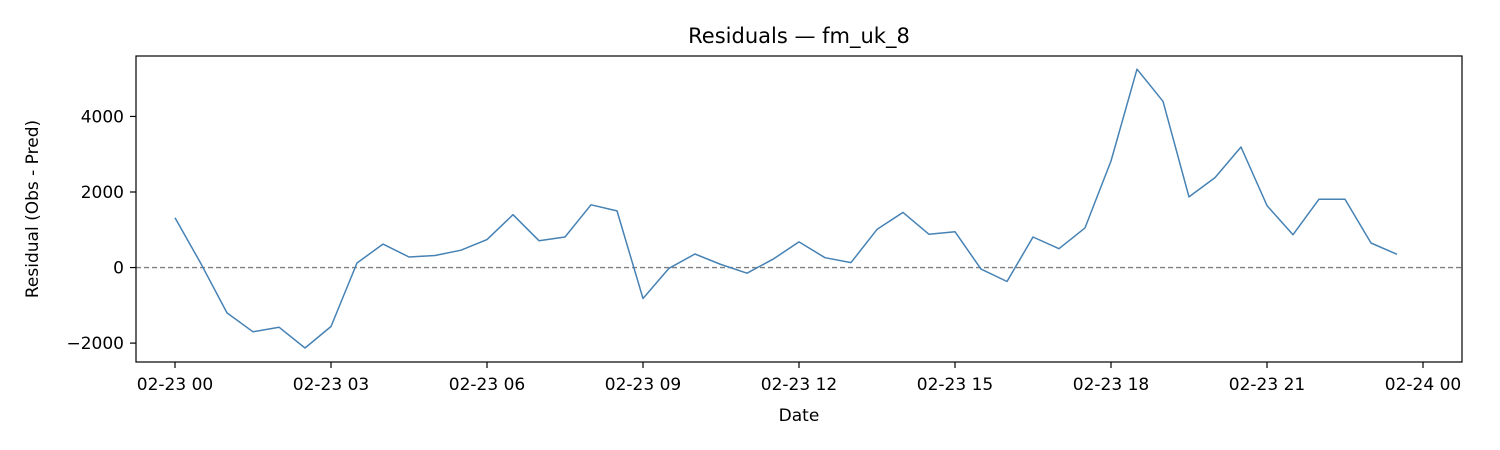 Image resolution: width=1500 pixels, height=450 pixels. Describe the element at coordinates (102, 193) in the screenshot. I see `y-tick-label: 2000` at that location.